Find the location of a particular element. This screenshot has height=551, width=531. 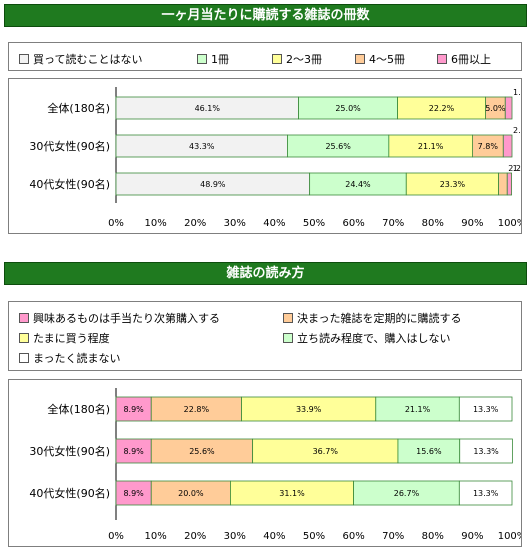

legend-item-six-plus: 6冊以上 is located at coordinates (464, 59).